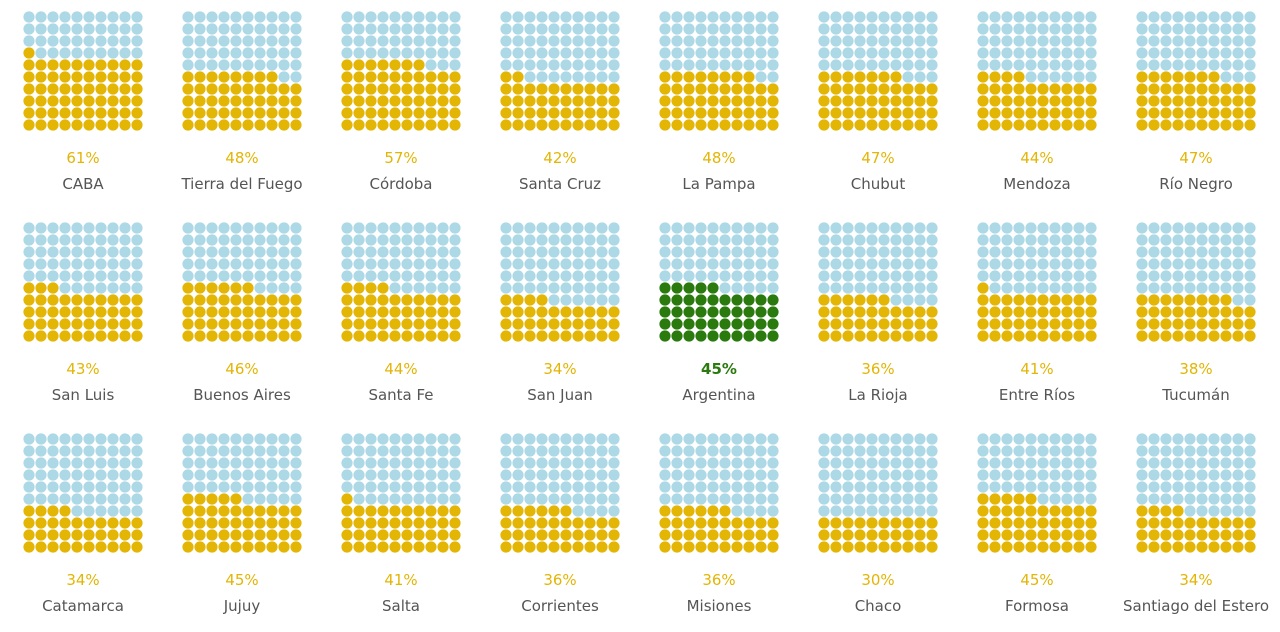  I want to click on waffle-category-label: Salta, so click(401, 606).